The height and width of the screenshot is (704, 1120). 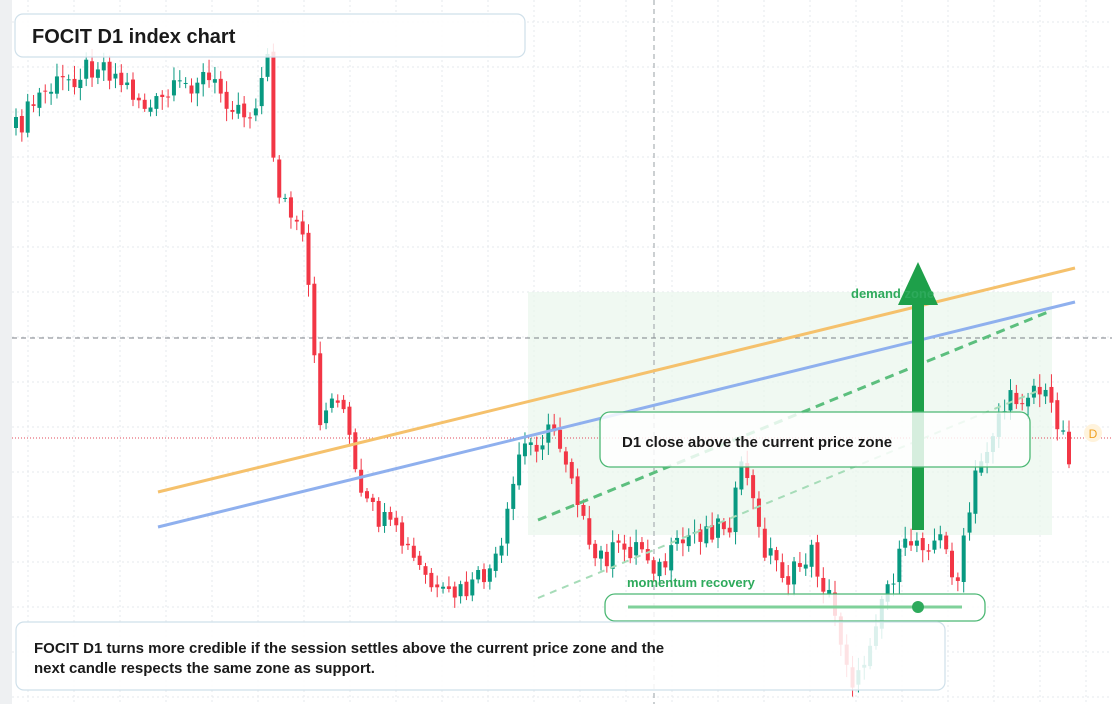 I want to click on price-badge, so click(x=1093, y=433).